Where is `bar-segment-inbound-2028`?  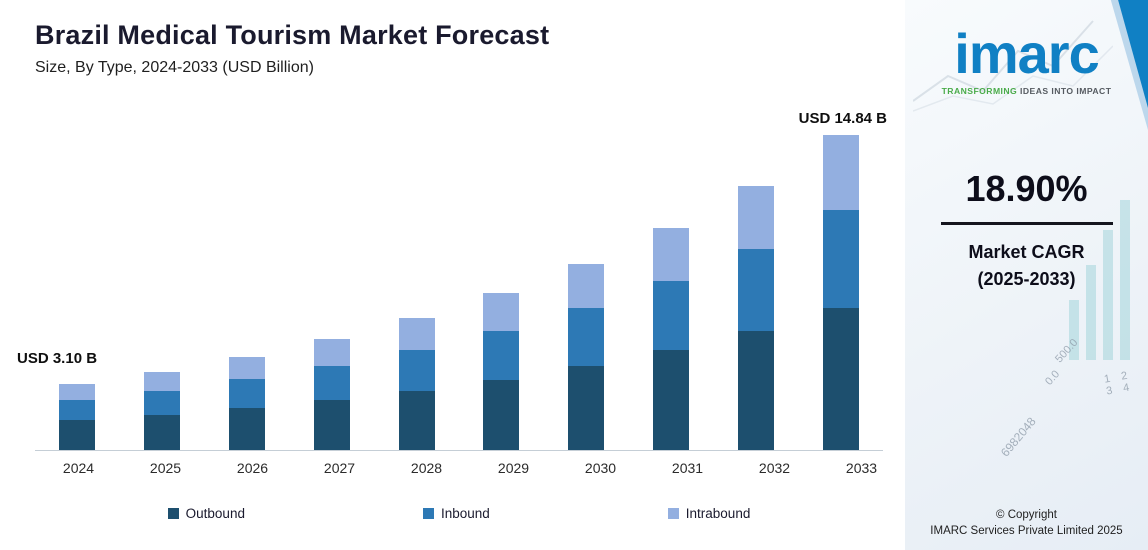
bar-segment-inbound-2028 is located at coordinates (416, 370).